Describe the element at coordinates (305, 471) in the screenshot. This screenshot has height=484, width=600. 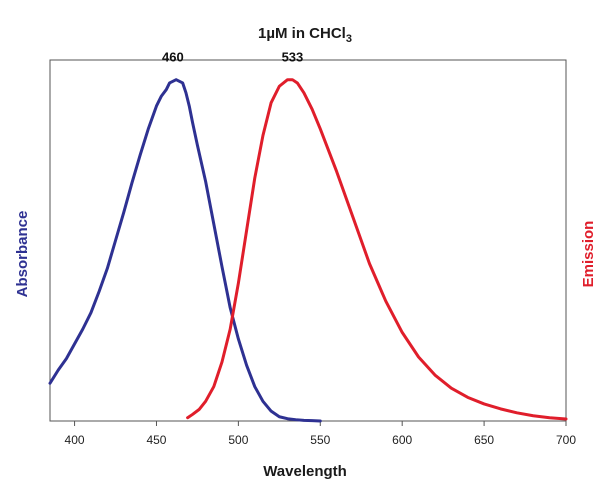
I see `x-axis-title: Wavelength` at that location.